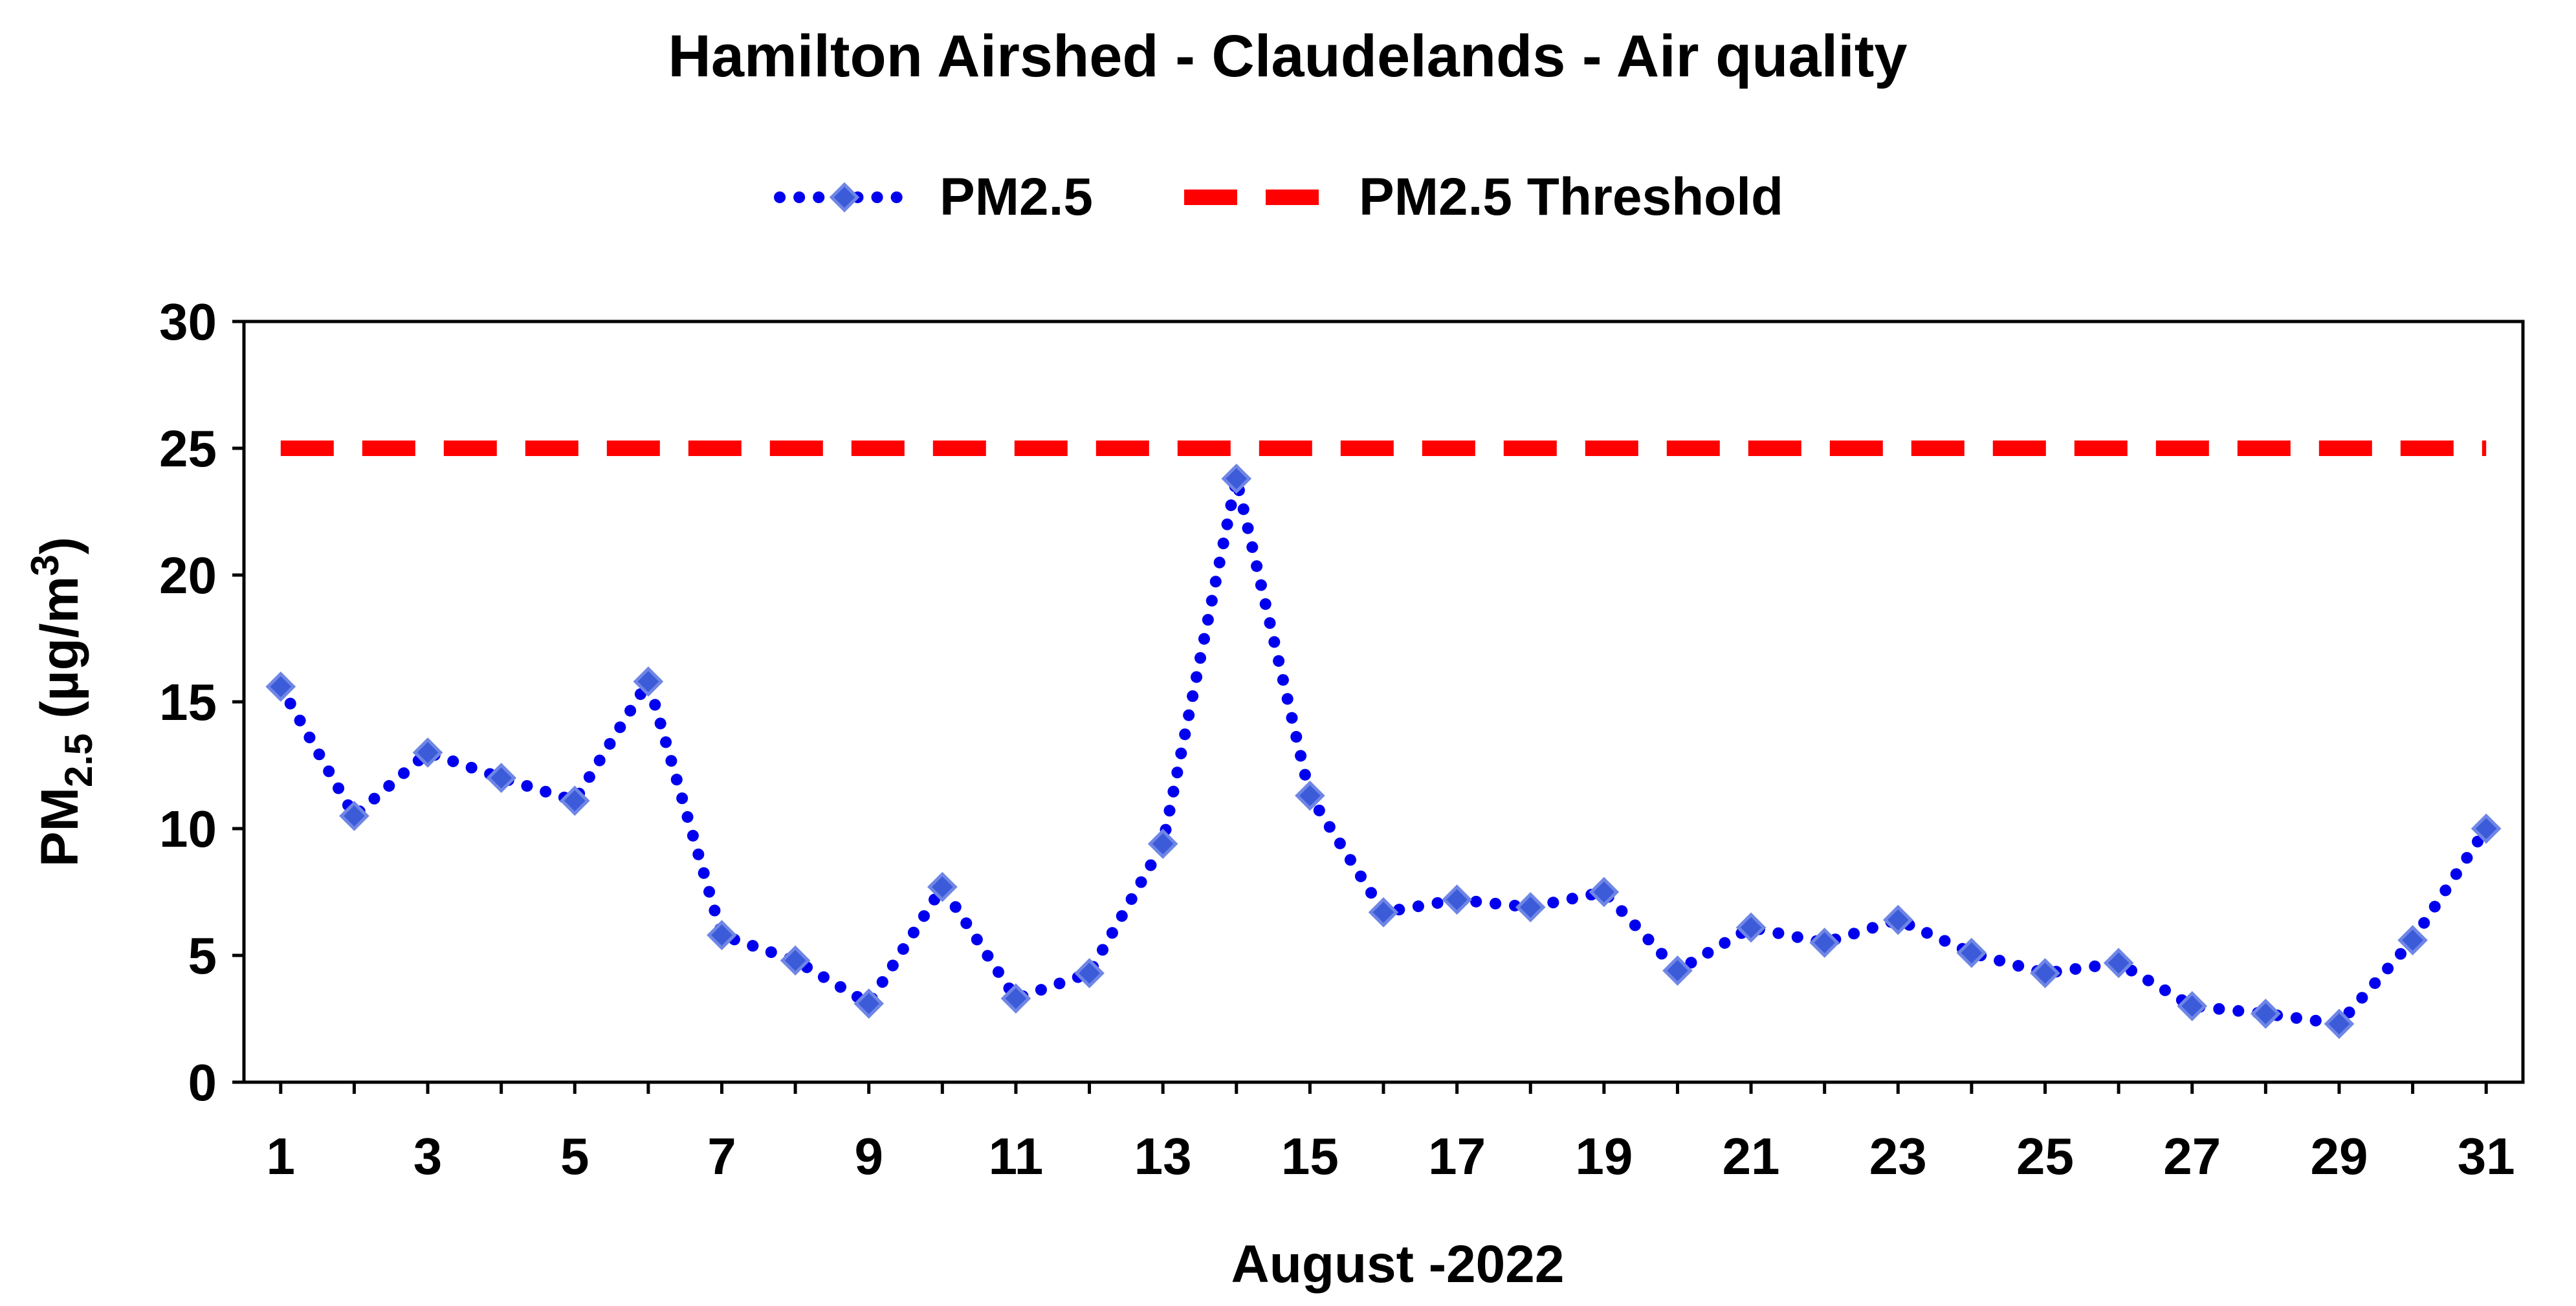 The image size is (2576, 1306). Describe the element at coordinates (202, 956) in the screenshot. I see `y-tick-label: 5` at that location.